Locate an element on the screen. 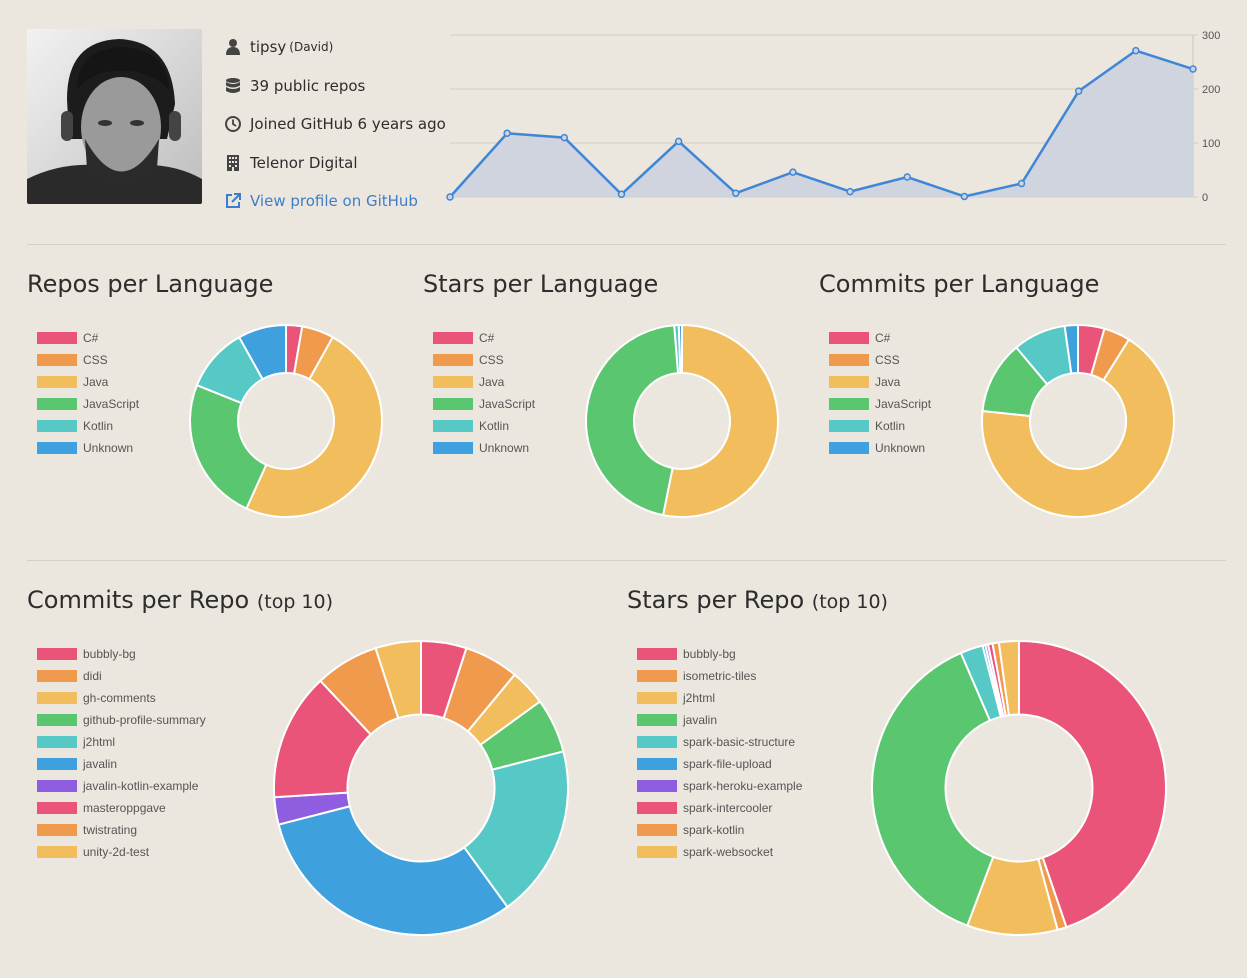  donut-stars-per-repo is located at coordinates (1019, 787).